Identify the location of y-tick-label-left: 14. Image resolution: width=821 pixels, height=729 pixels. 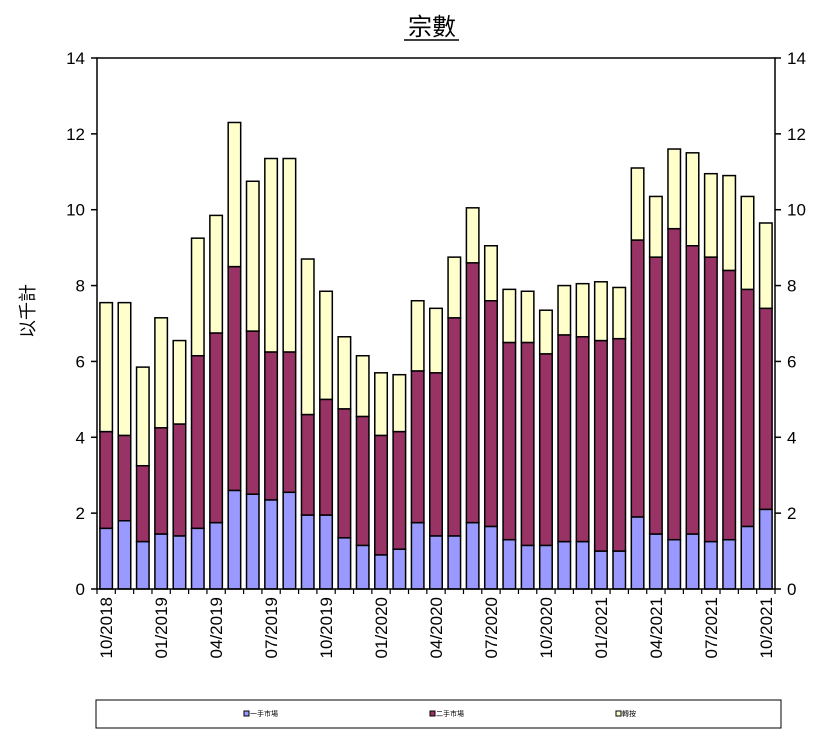
(75, 58).